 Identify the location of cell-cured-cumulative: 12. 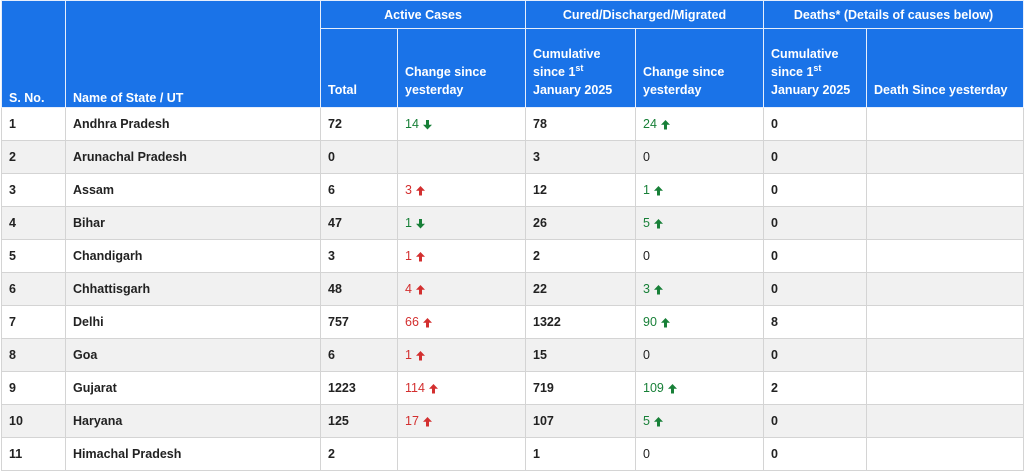
(581, 190).